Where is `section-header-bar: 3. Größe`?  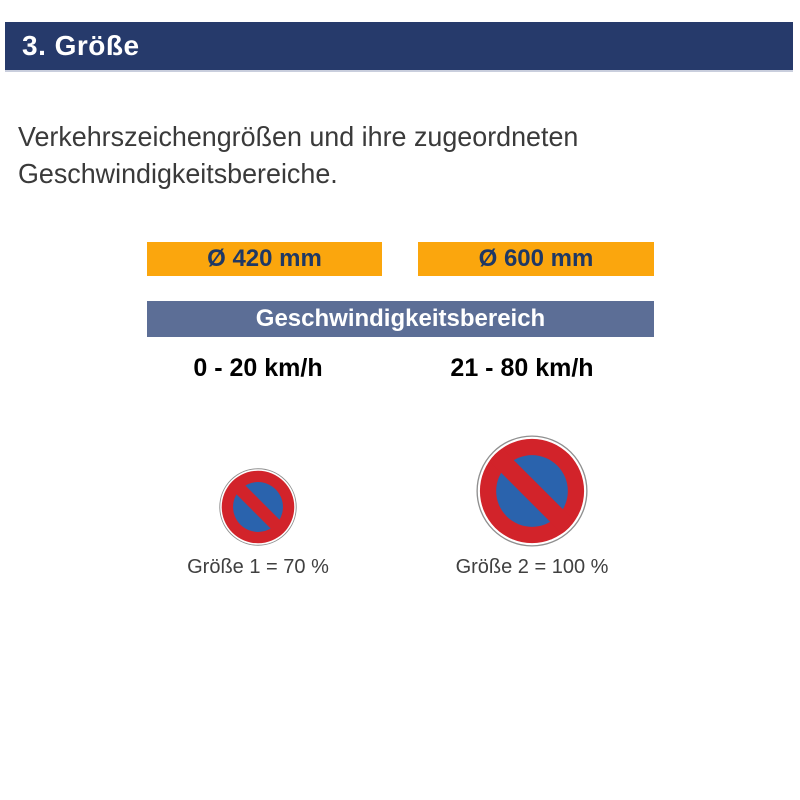 section-header-bar: 3. Größe is located at coordinates (399, 47).